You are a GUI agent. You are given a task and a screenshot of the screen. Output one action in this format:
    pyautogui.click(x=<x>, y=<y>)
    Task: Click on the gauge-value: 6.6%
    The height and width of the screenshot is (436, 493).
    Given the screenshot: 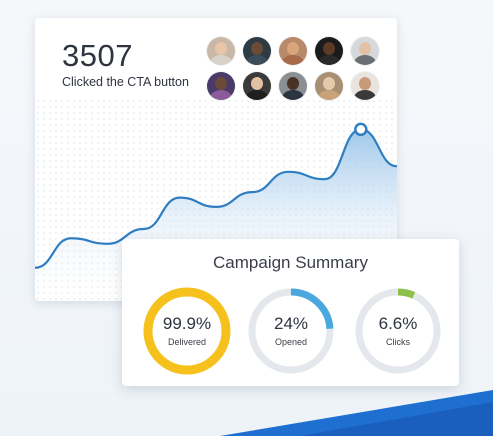 What is the action you would take?
    pyautogui.click(x=398, y=323)
    